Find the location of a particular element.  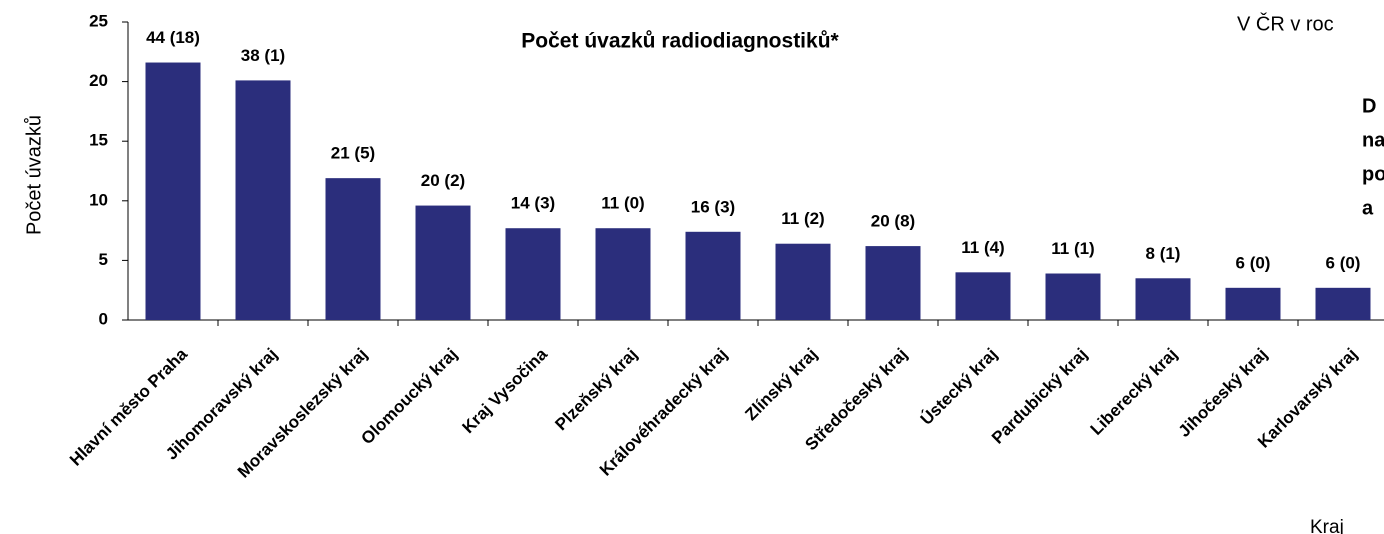

y-tick-label: 20 is located at coordinates (98, 80).